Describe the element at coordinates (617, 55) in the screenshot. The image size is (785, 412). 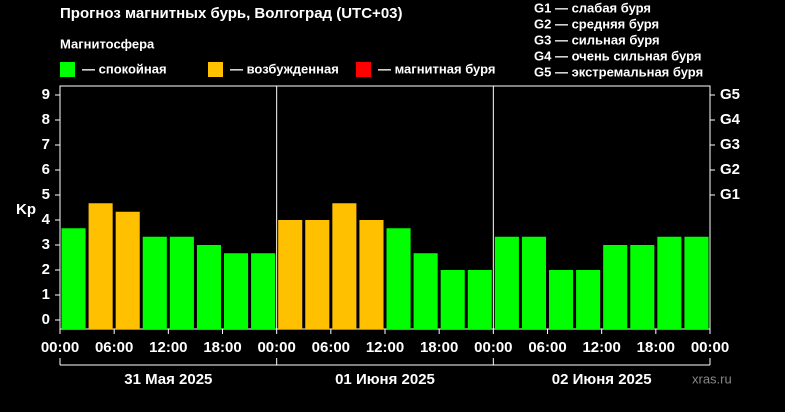
I see `scale-item: G4 — очень сильная буря` at that location.